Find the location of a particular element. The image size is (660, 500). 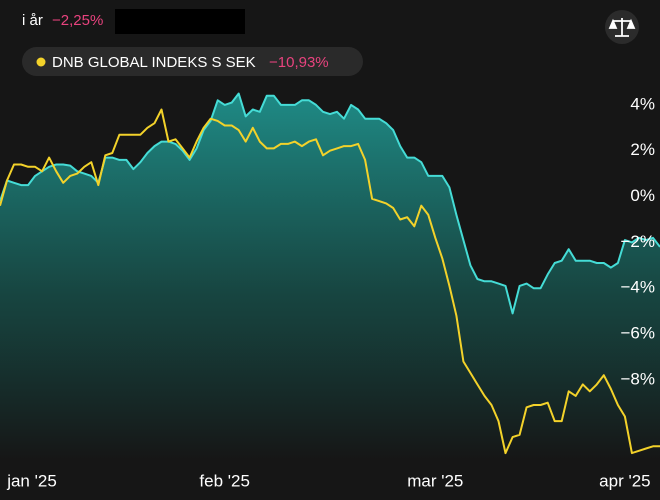

x-tick-label: jan '25 is located at coordinates (31, 480).